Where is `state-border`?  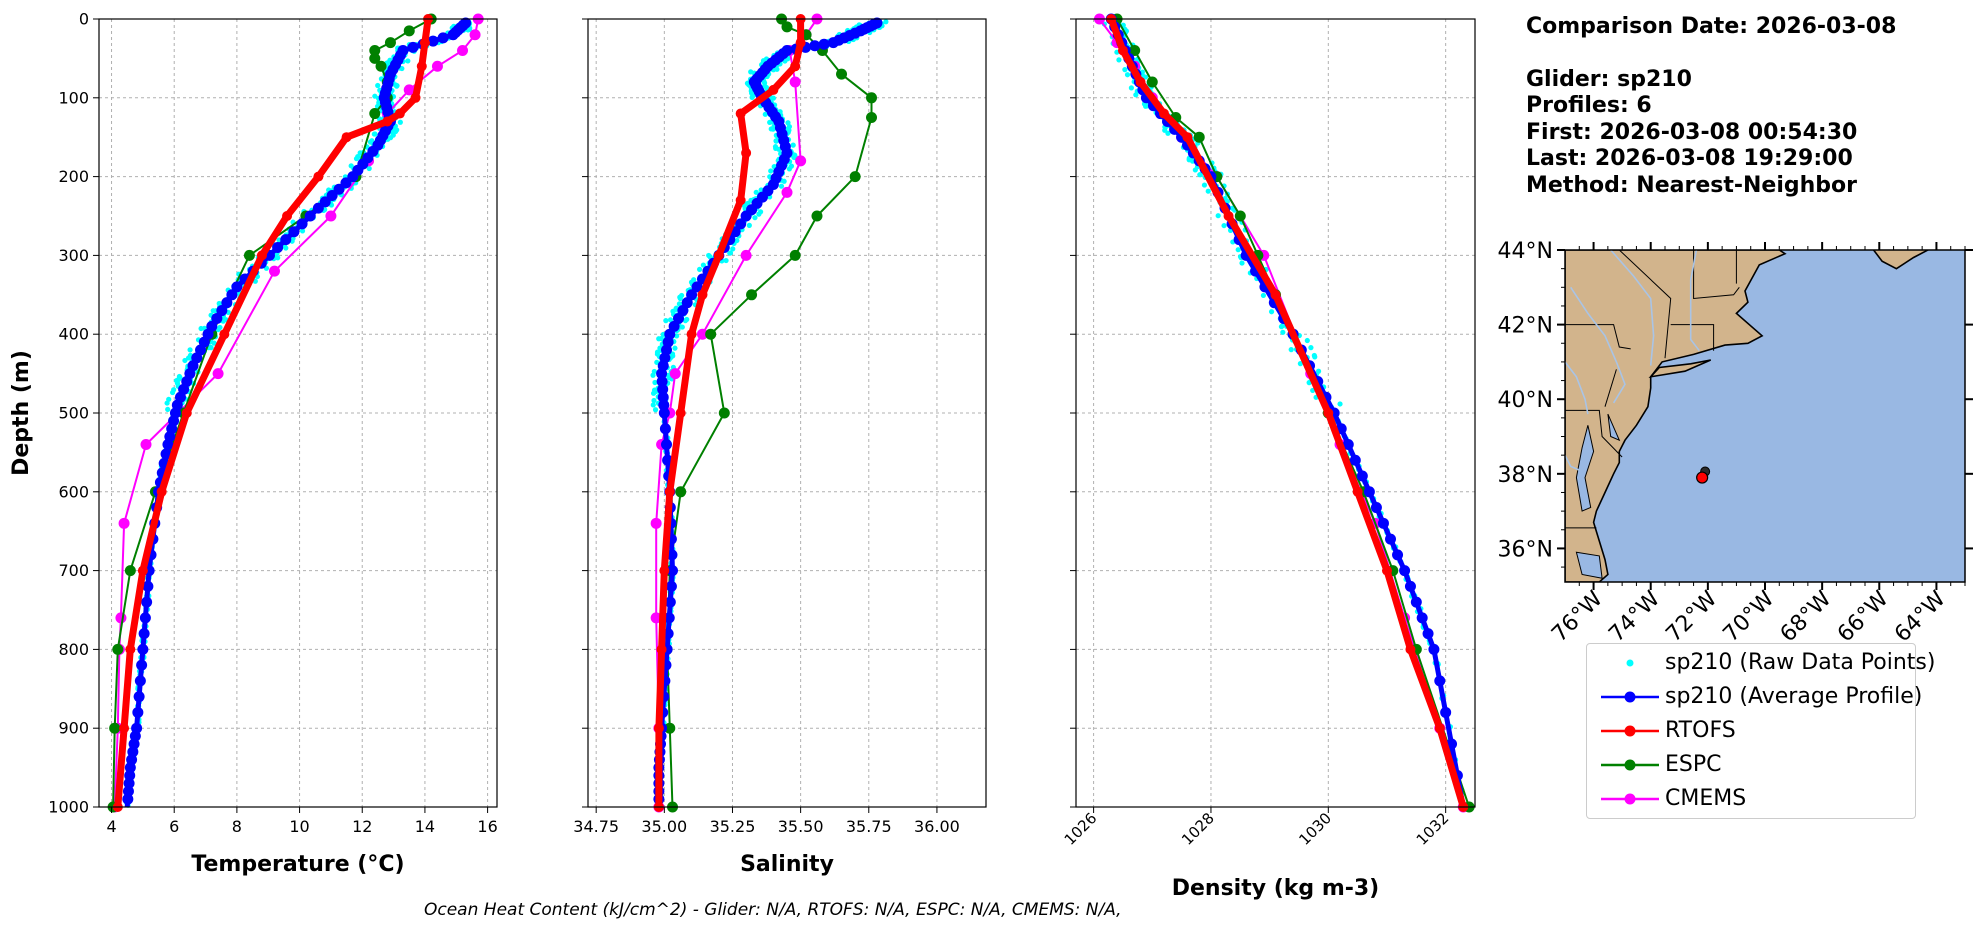 state-border is located at coordinates (1598, 337).